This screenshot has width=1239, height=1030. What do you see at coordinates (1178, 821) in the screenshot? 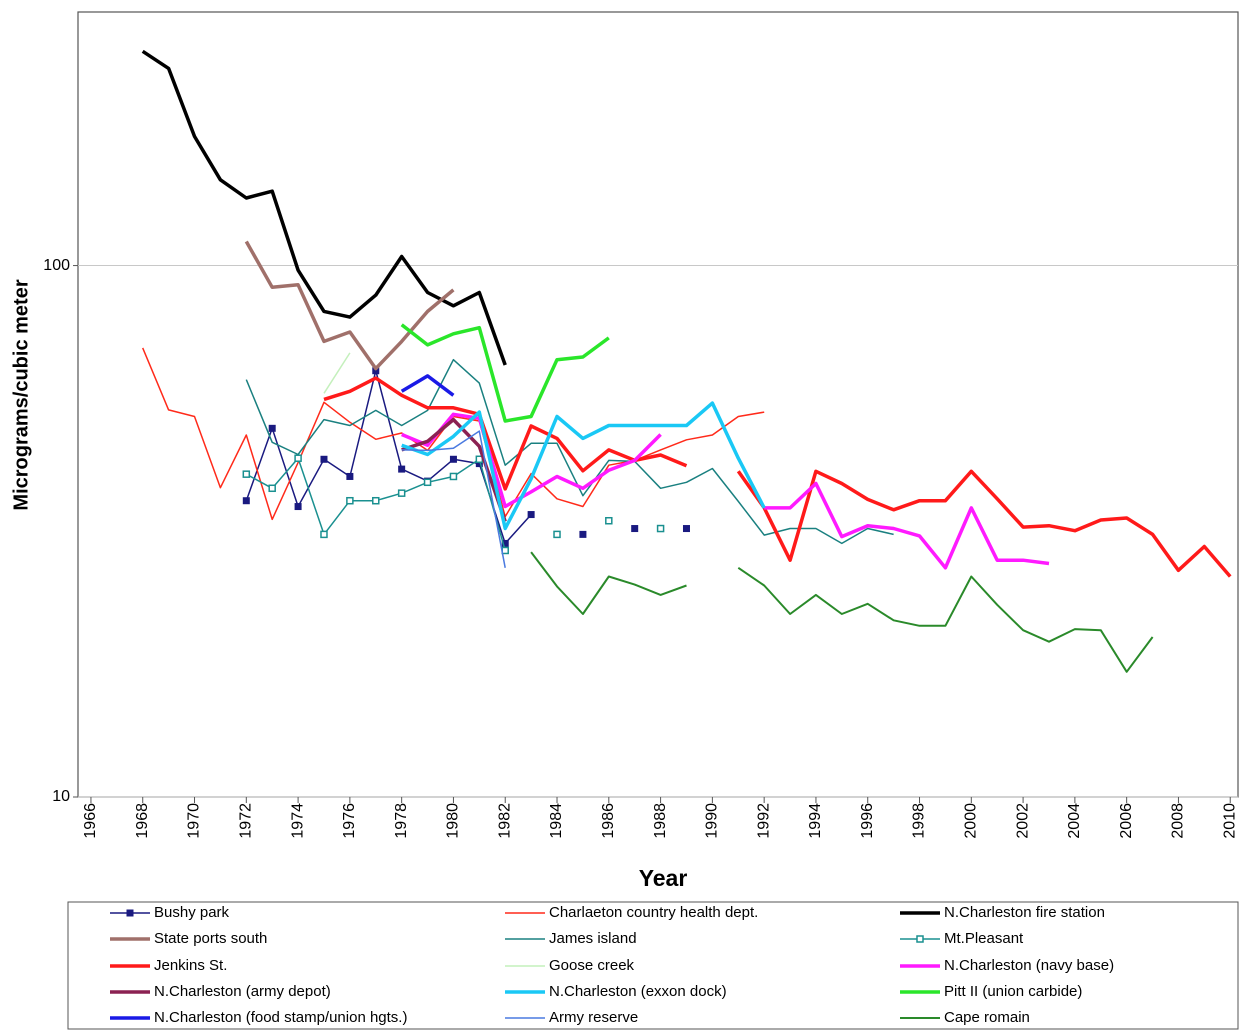
I see `x-tick-label: 2008` at bounding box center [1178, 821].